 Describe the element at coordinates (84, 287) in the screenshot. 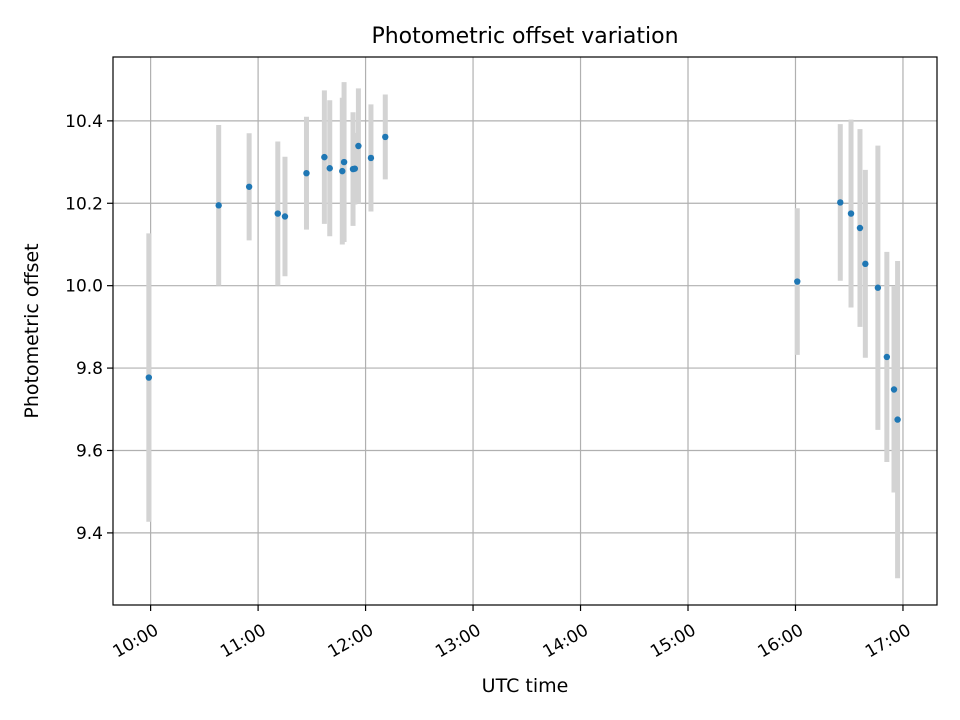

I see `y-tick-label: 10.0` at that location.